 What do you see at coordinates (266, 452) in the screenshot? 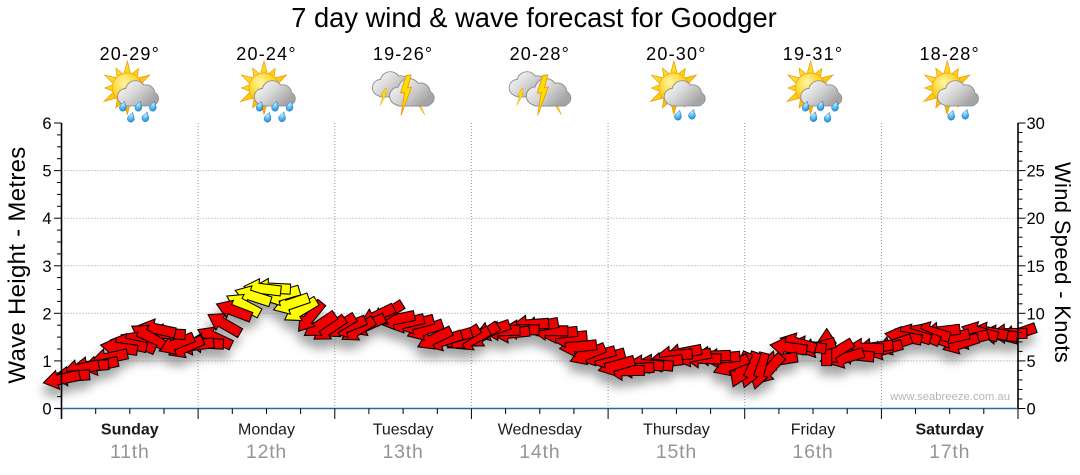
I see `svg-text: 12th` at bounding box center [266, 452].